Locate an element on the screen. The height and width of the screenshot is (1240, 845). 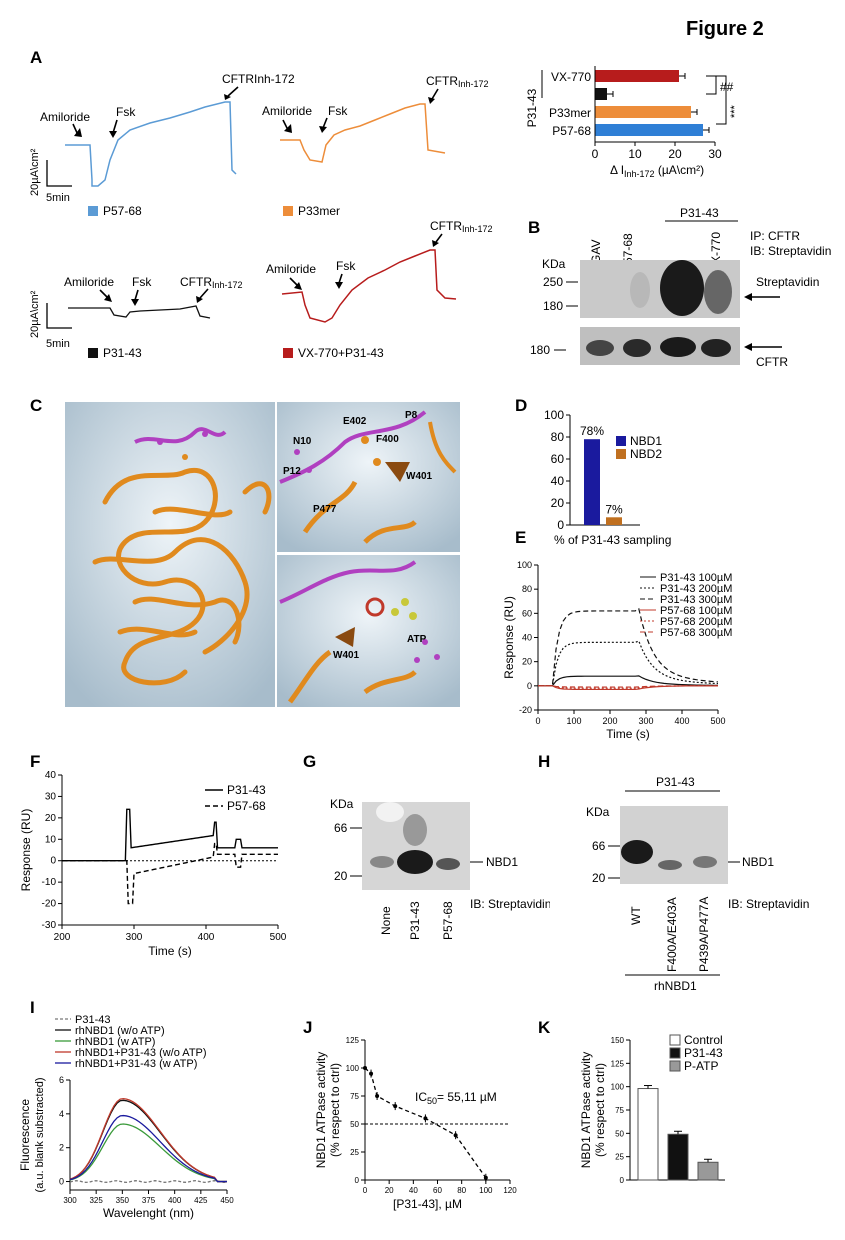
f-xlabel: Time (s) is located at coordinates (170, 951).